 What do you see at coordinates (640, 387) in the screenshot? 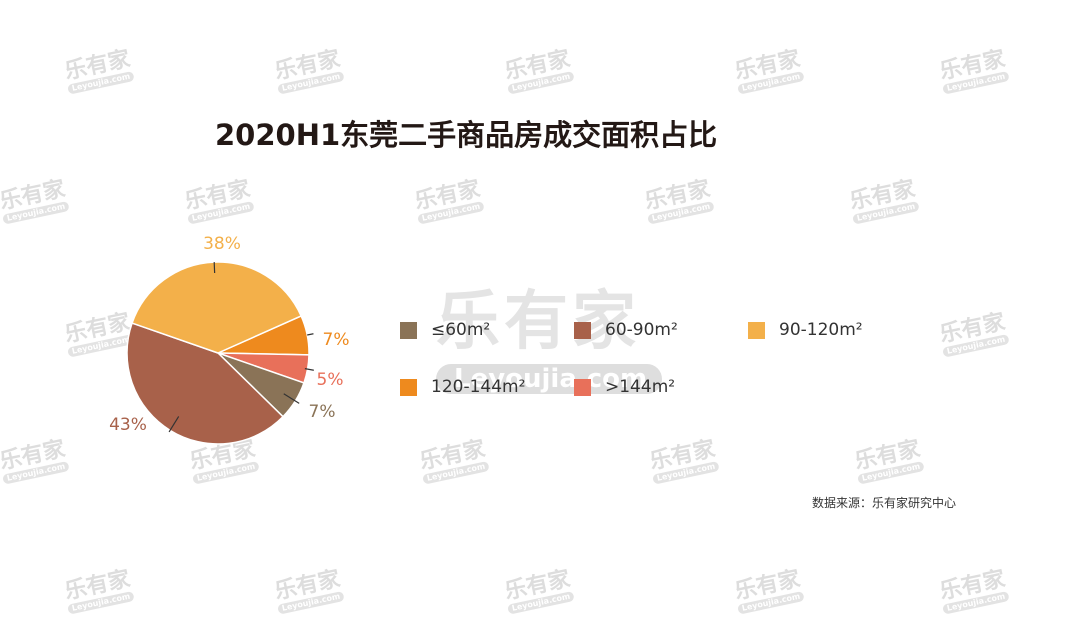
I see `legend-label: >144m²` at bounding box center [640, 387].